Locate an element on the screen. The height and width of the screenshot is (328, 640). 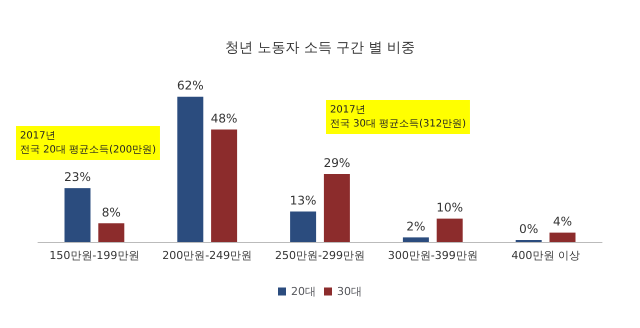
x-tick-label: 250만원-299만원 is located at coordinates (320, 255).